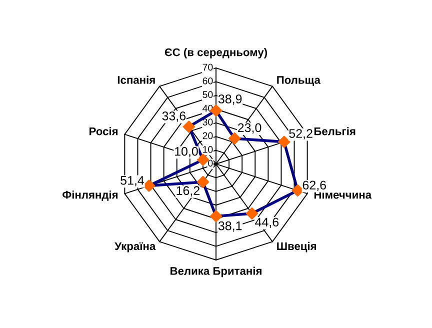 This screenshot has width=432, height=328. Describe the element at coordinates (136, 80) in the screenshot. I see `spoke-label: Іспанія` at that location.